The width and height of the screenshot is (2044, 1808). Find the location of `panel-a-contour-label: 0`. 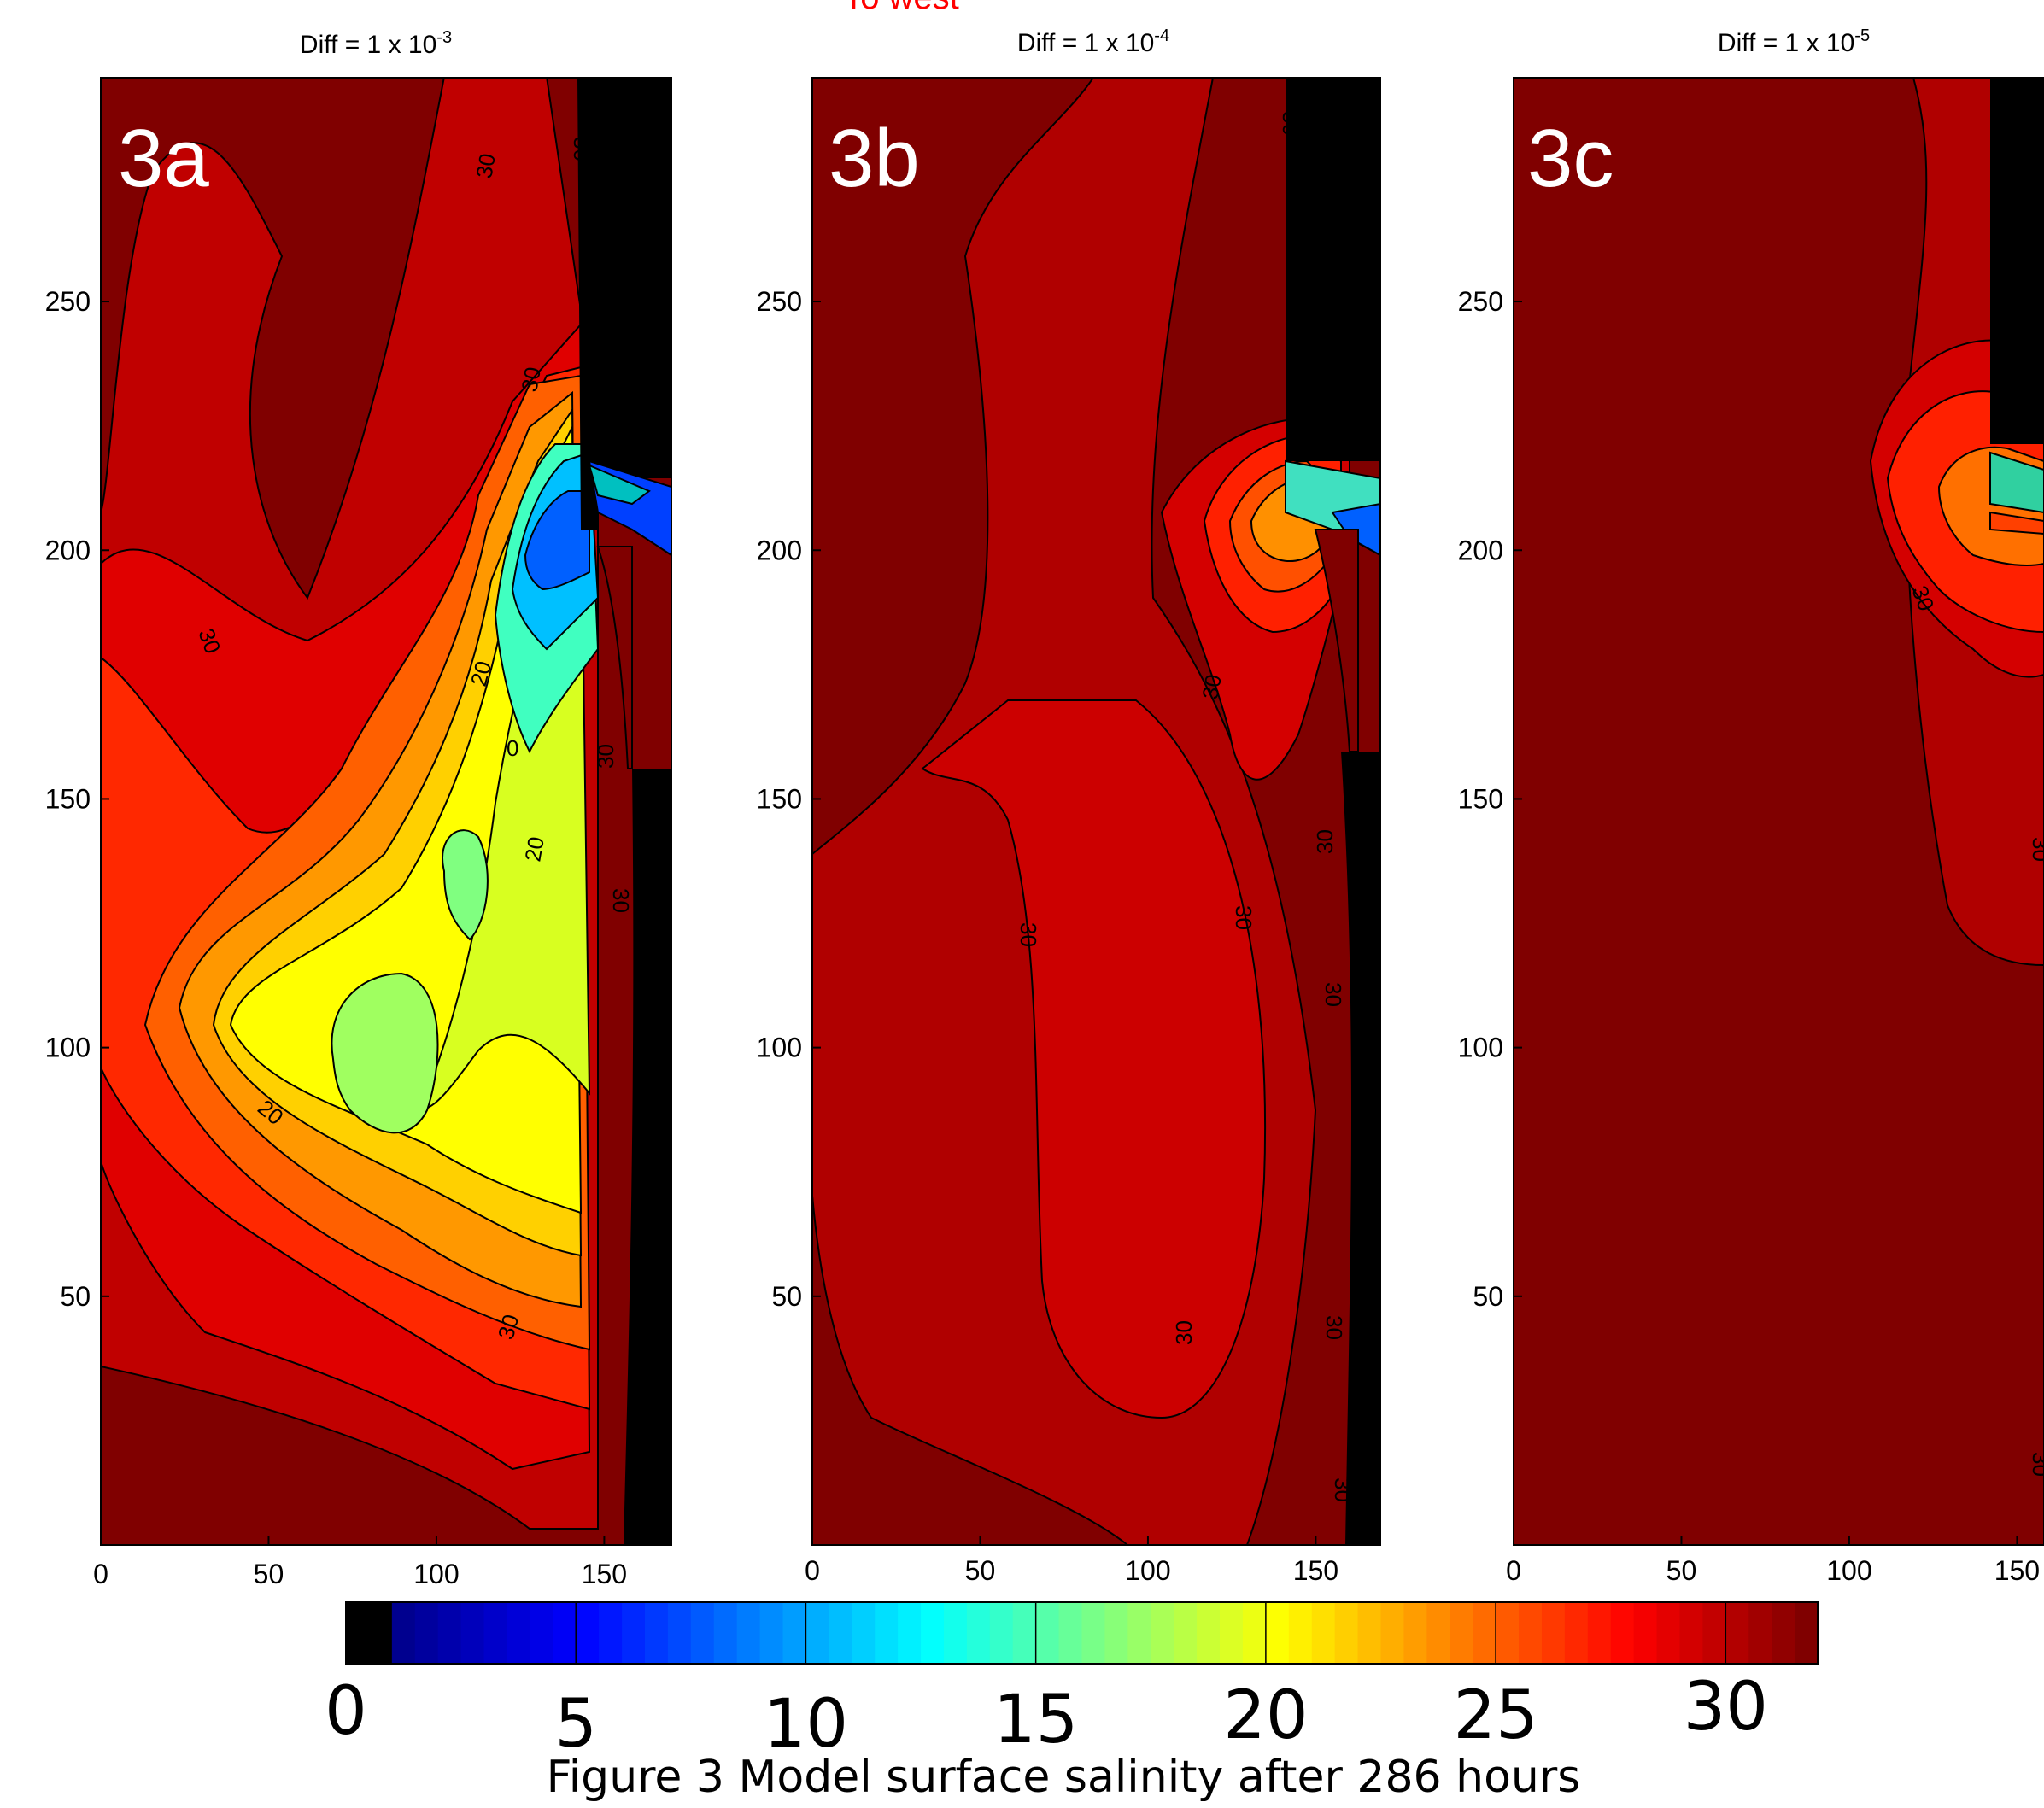

panel-a-contour-label: 0 is located at coordinates (512, 748).